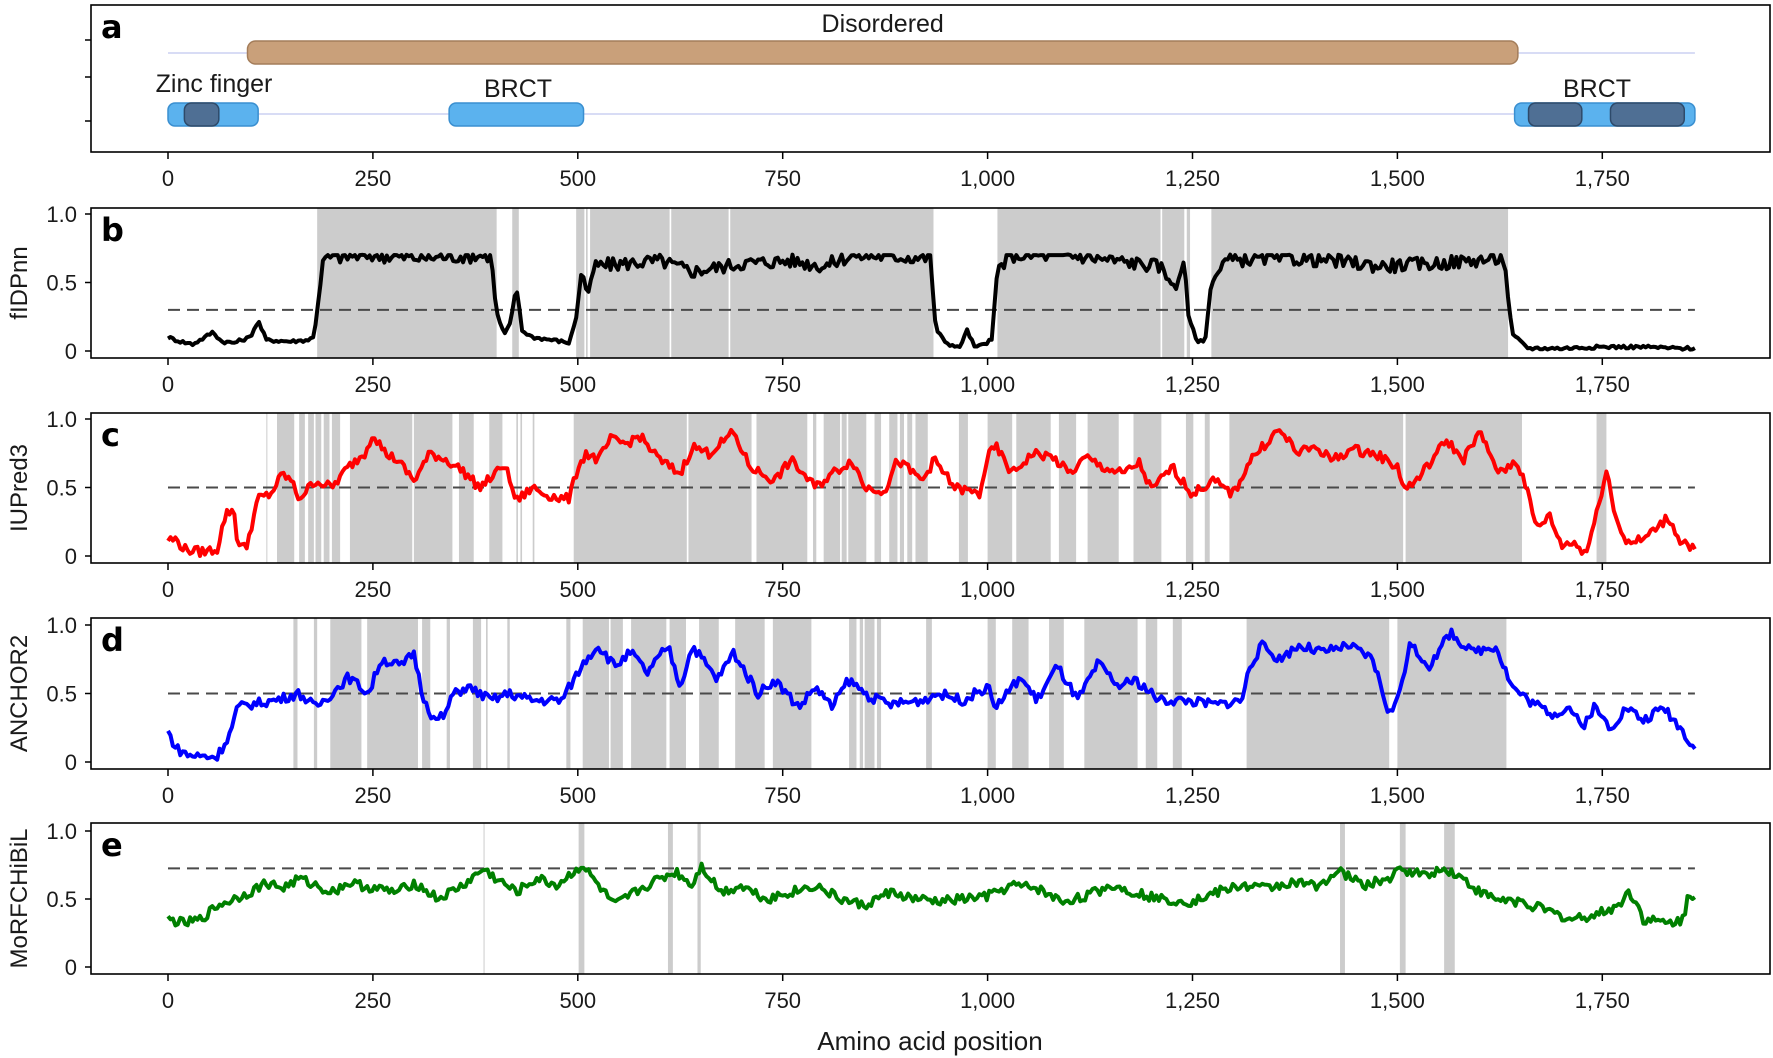  Describe the element at coordinates (112, 640) in the screenshot. I see `panel-letter: d` at that location.